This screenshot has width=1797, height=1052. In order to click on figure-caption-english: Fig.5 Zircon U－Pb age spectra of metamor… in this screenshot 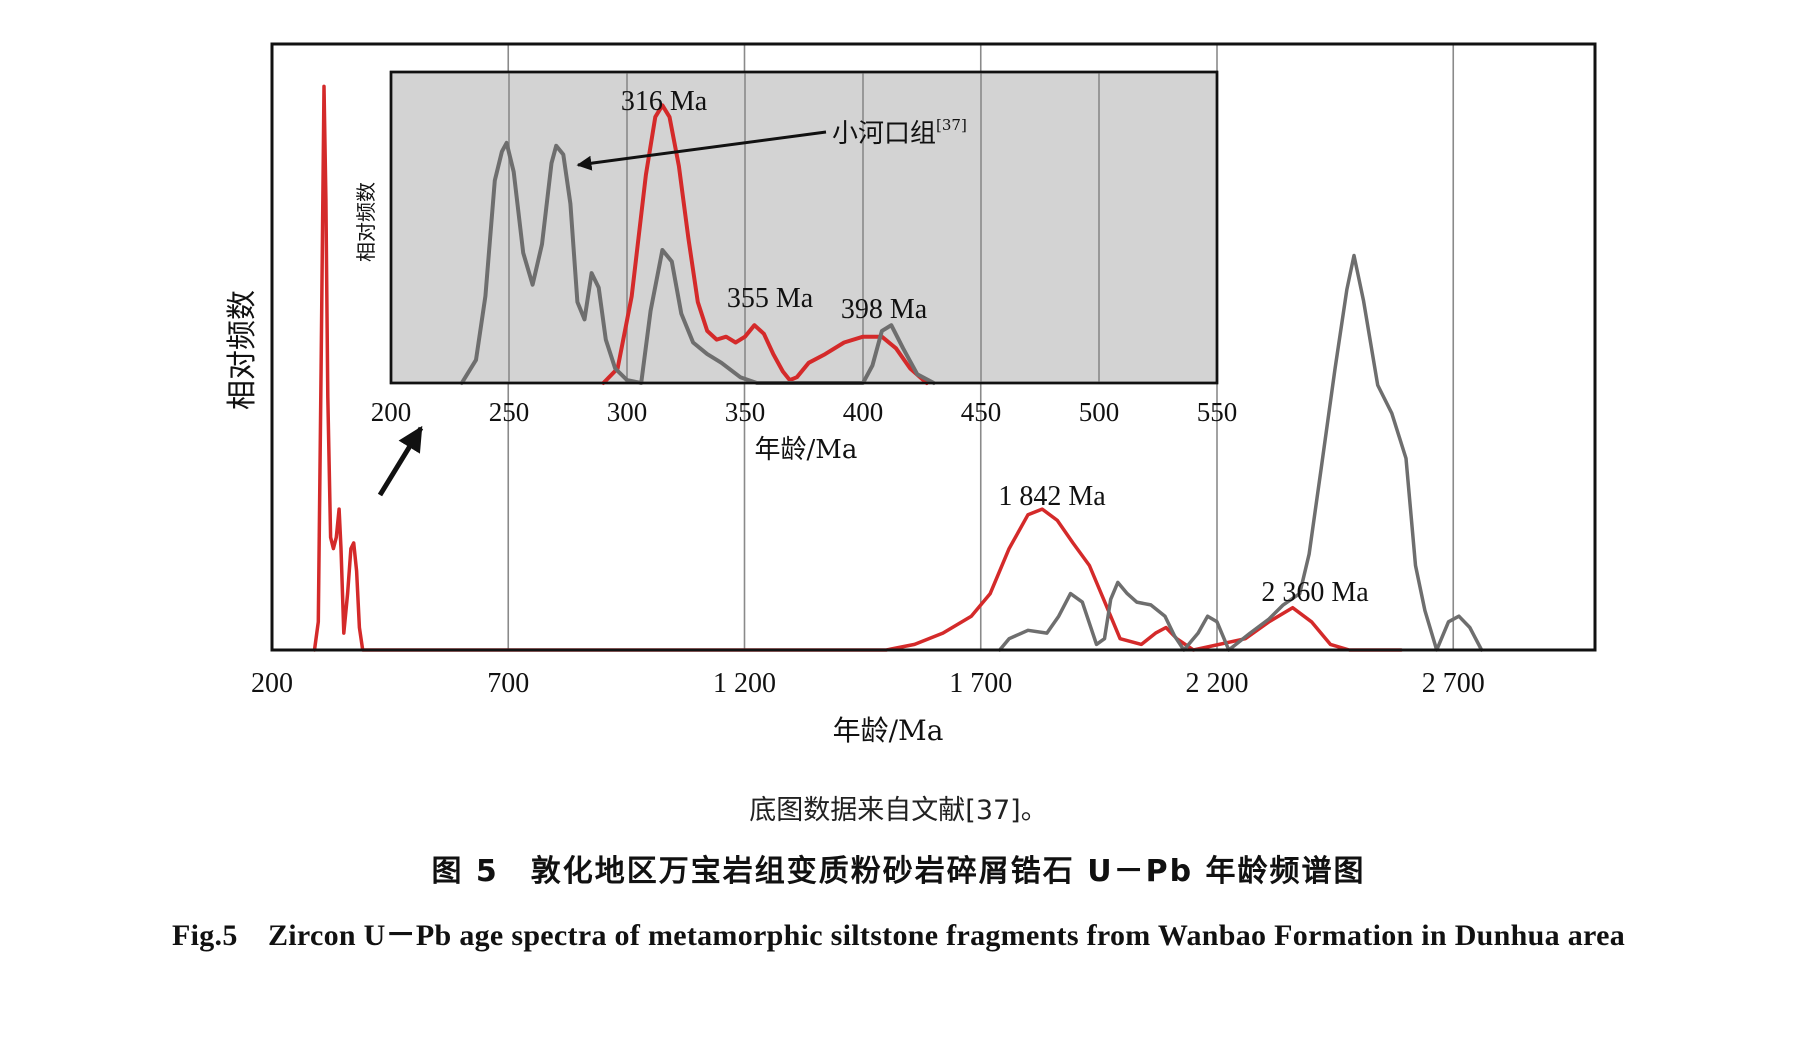, I will do `click(898, 935)`.